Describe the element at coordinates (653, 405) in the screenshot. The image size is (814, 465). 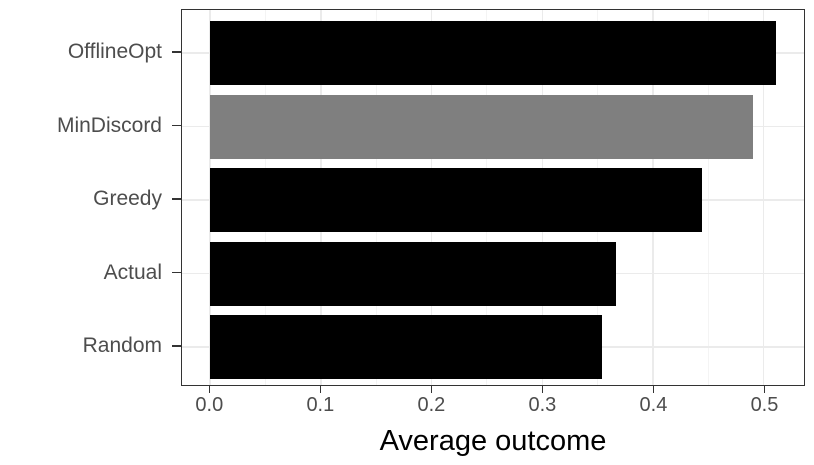
I see `x-tick-label-0.4: 0.4` at that location.